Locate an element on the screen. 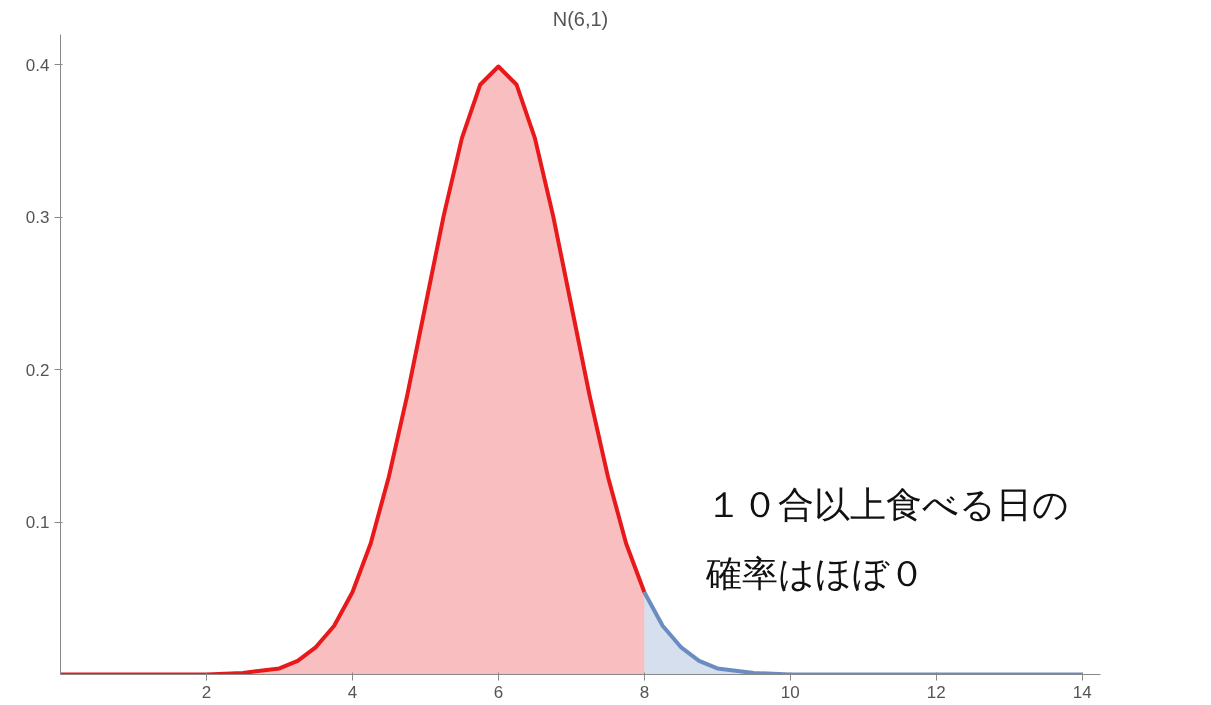 The width and height of the screenshot is (1211, 705). x-tick-label: 2 is located at coordinates (206, 692).